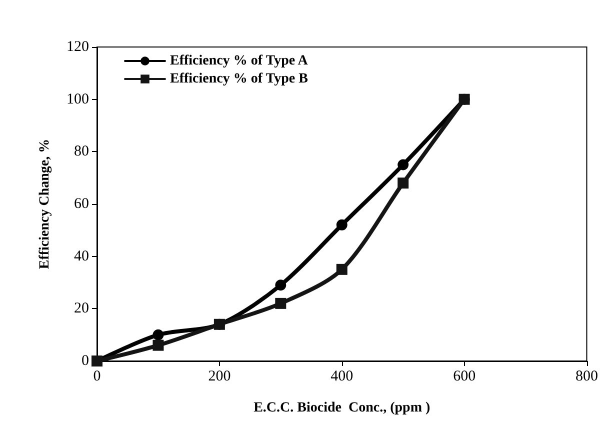  I want to click on x-tick-label: 600, so click(464, 376).